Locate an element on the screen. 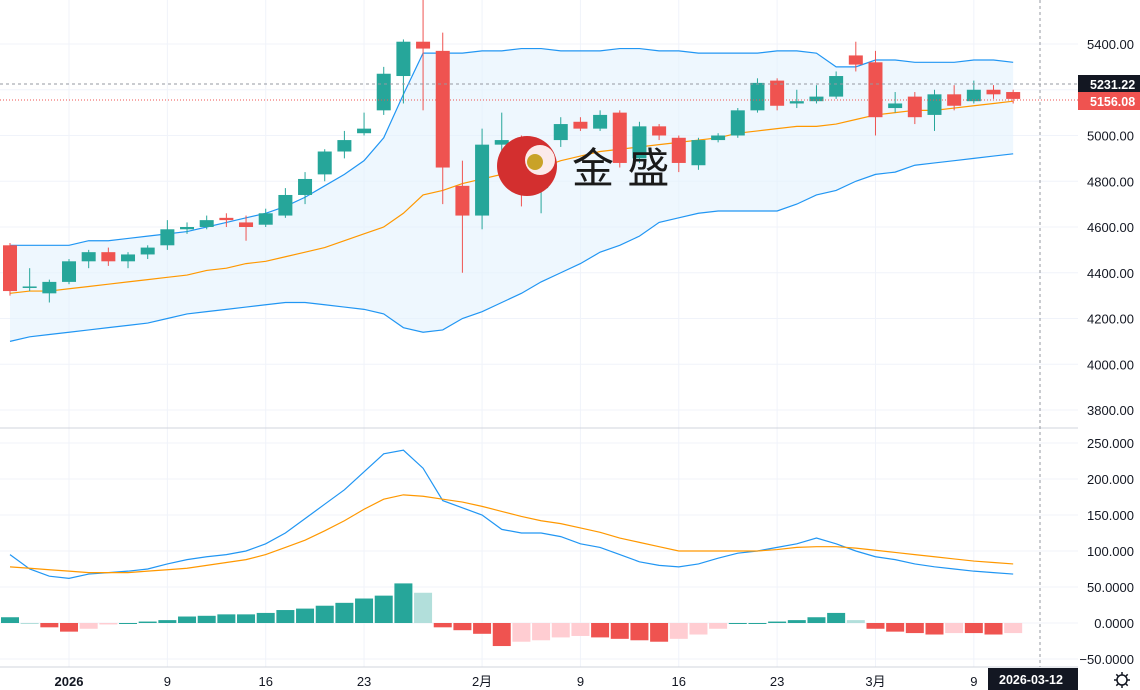 The image size is (1140, 690). signal-line is located at coordinates (511, 534).